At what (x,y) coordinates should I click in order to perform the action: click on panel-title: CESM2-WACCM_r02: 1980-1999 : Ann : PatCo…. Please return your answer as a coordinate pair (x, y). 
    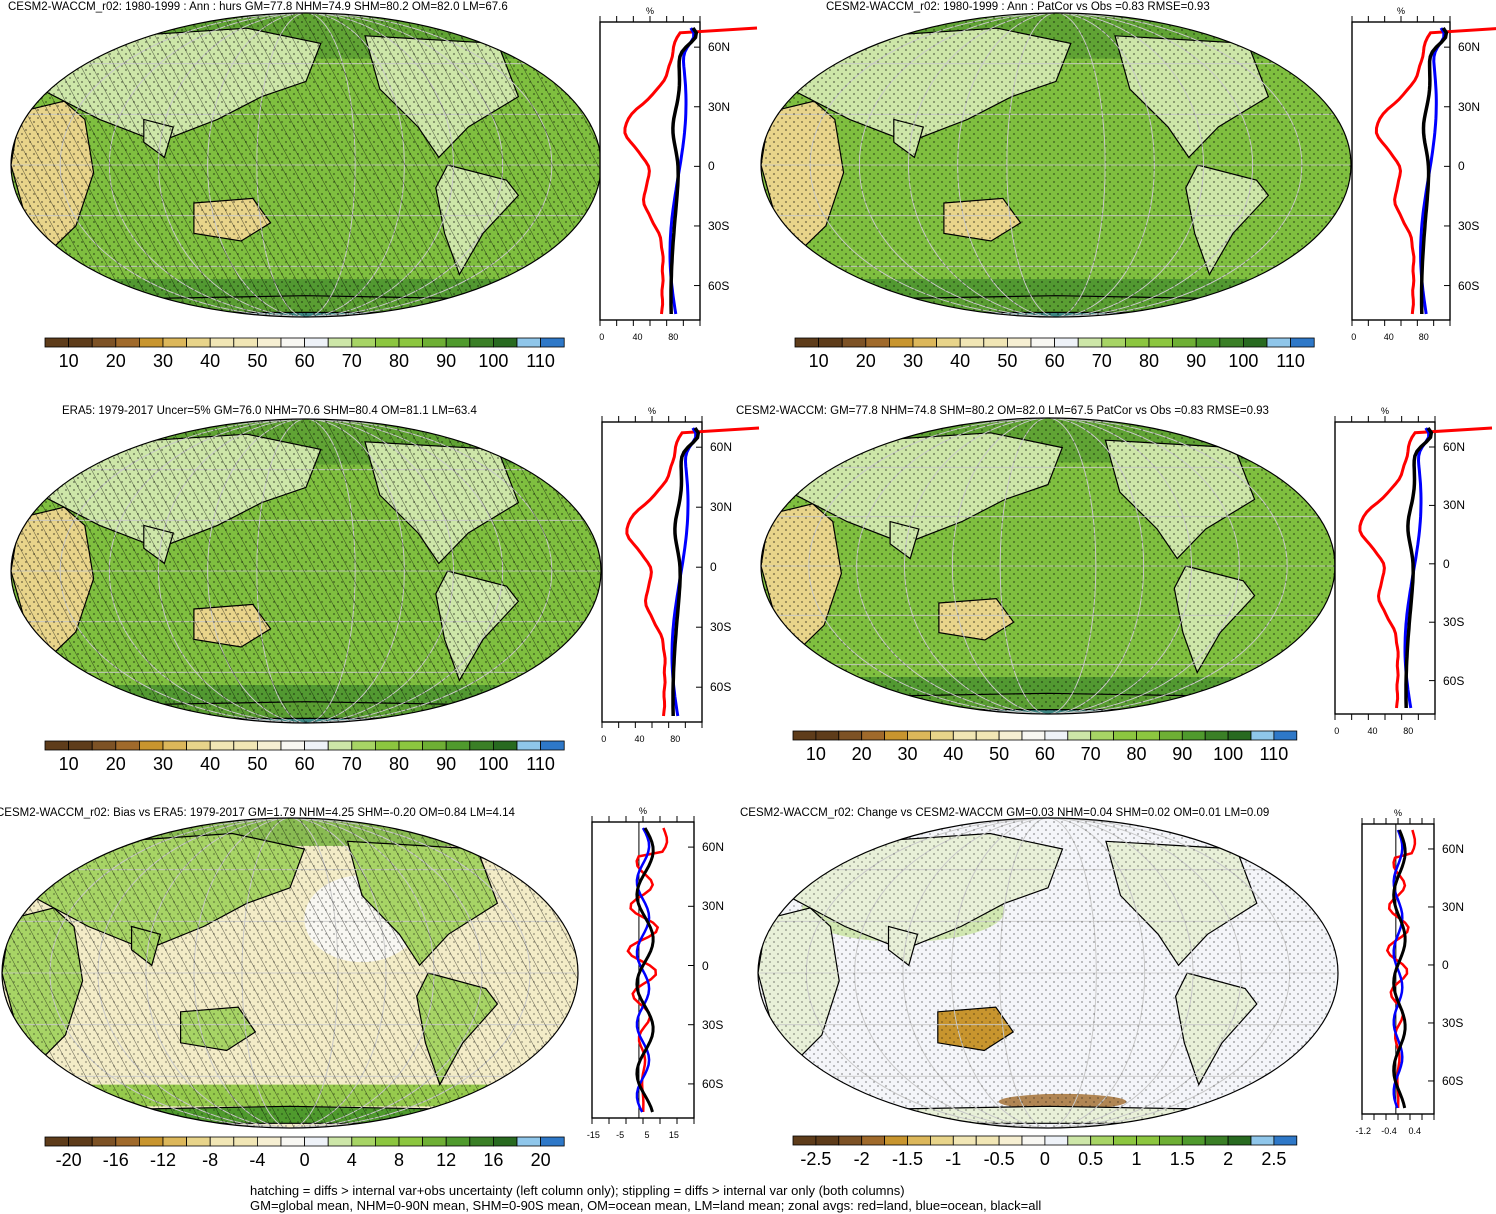
    Looking at the image, I should click on (1018, 7).